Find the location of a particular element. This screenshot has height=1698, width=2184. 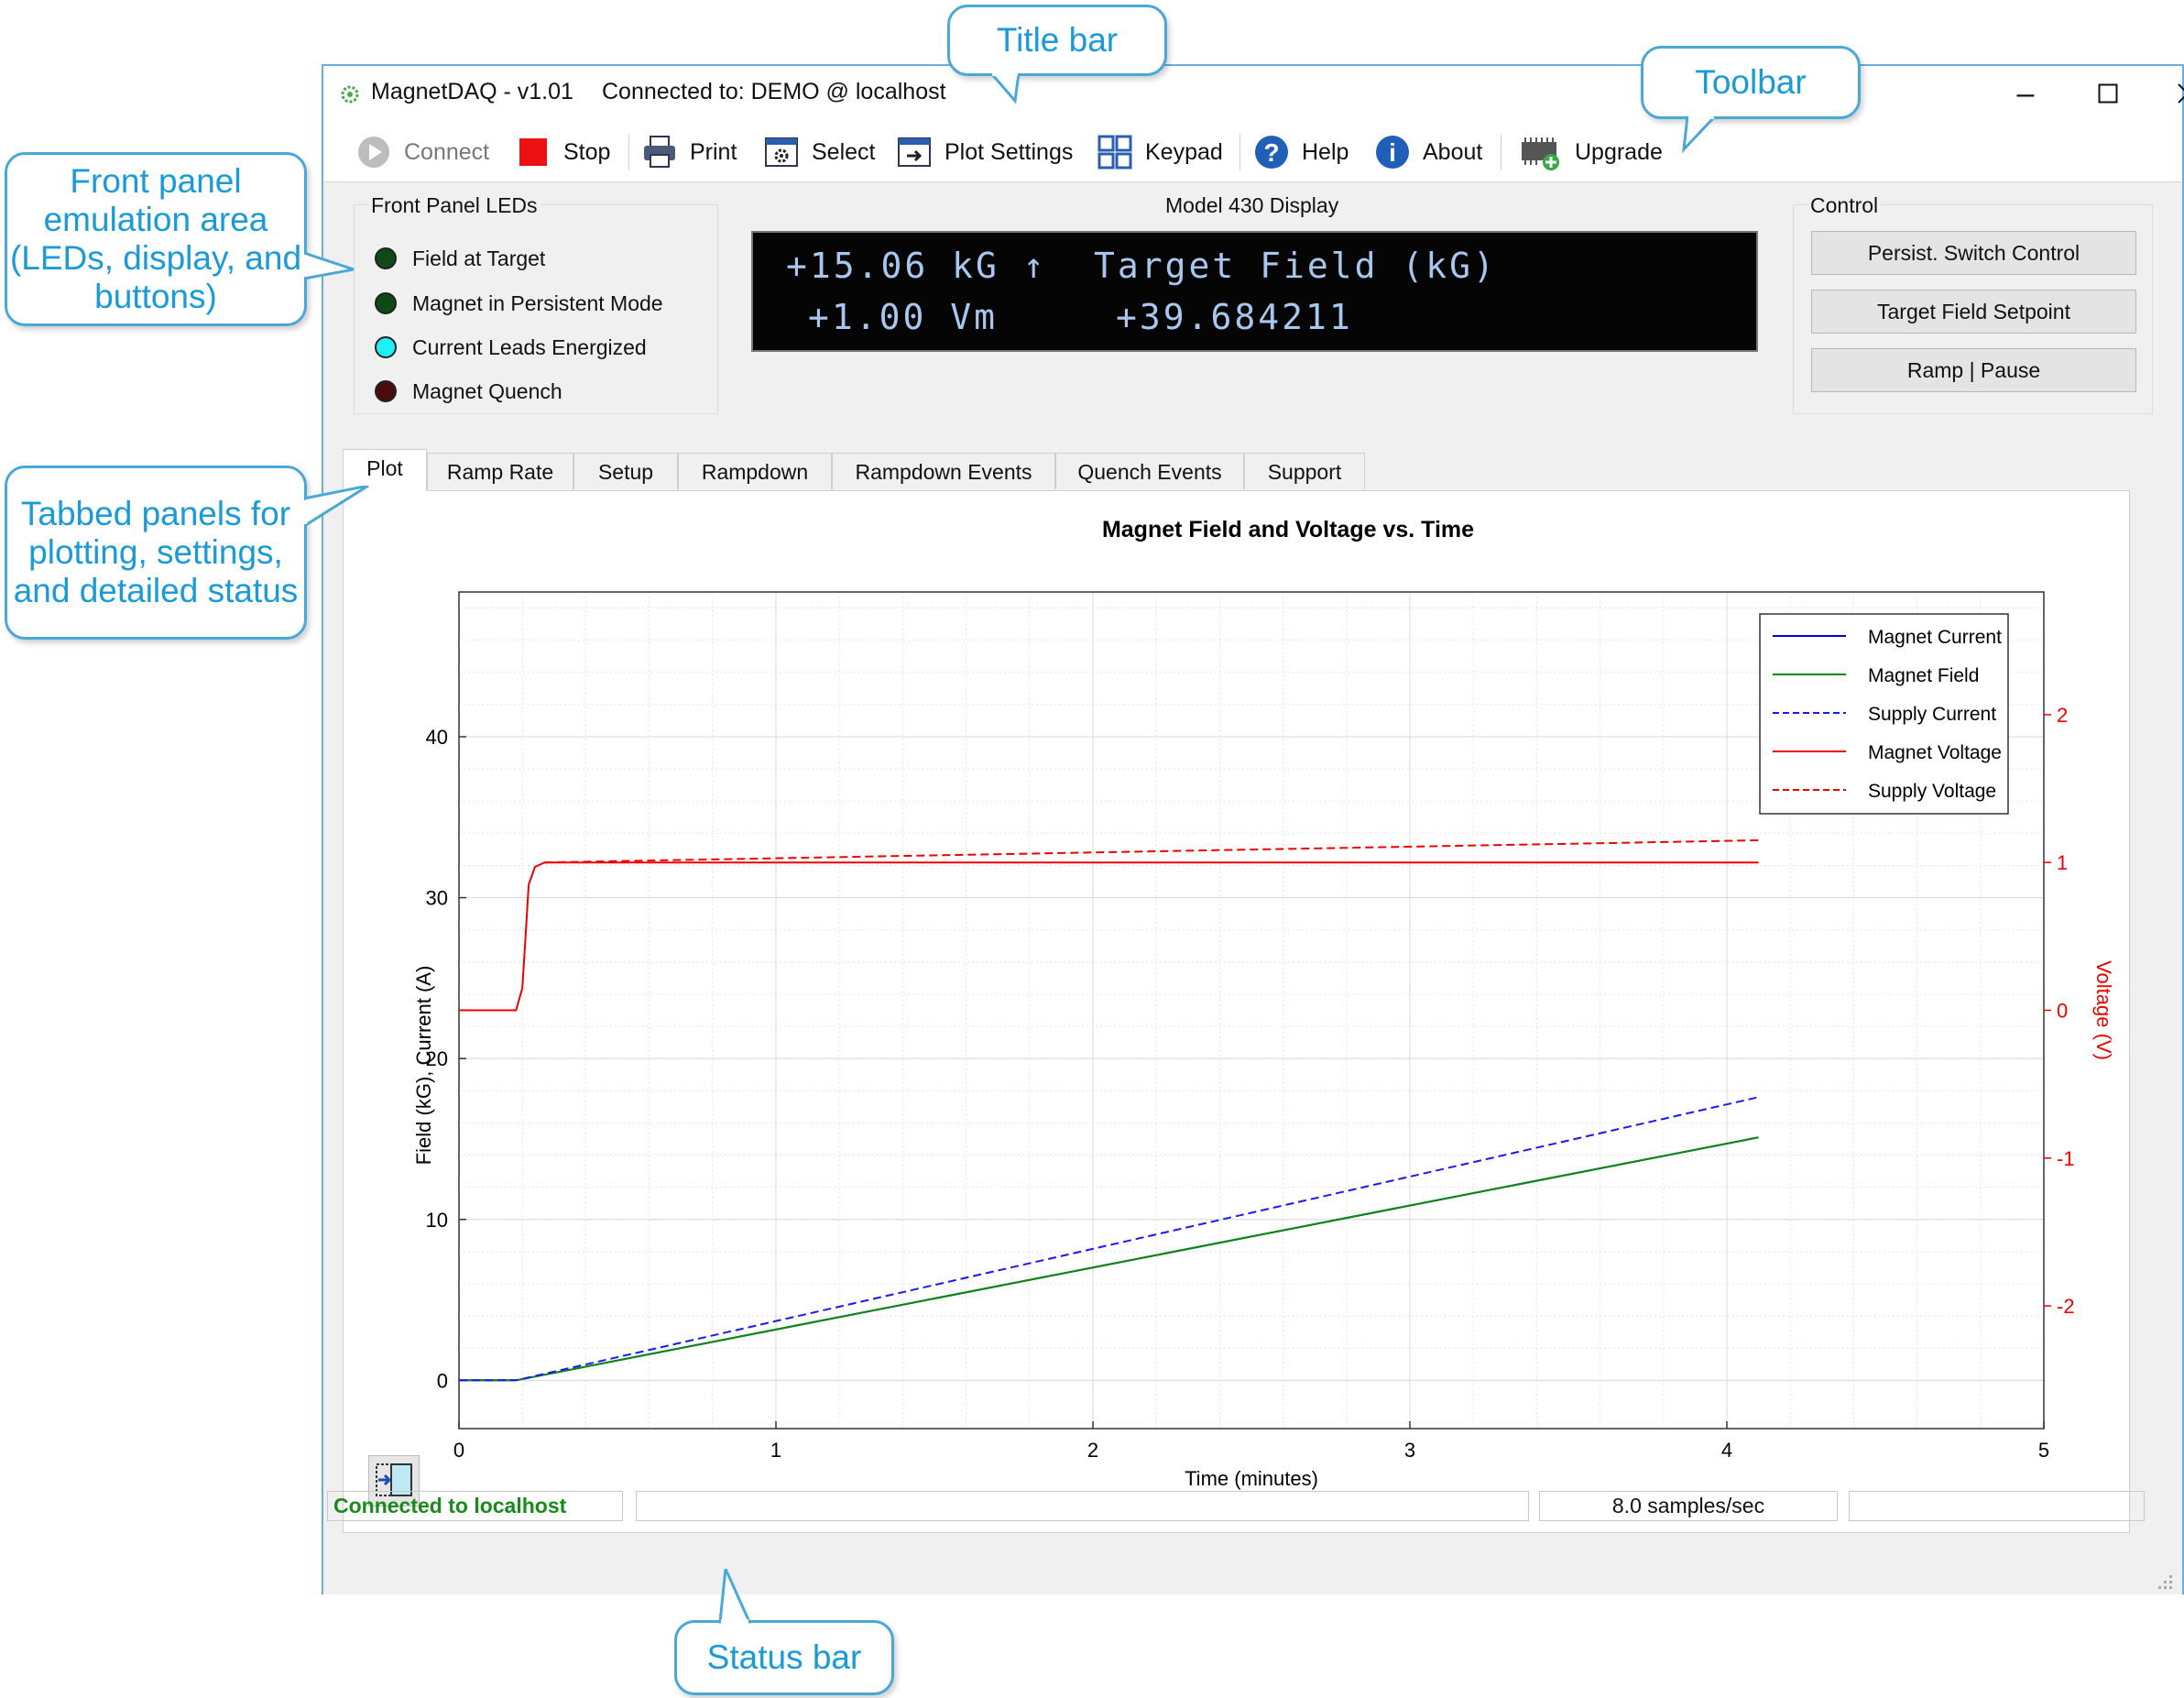

series-line-supply-current is located at coordinates (1109, 1239).